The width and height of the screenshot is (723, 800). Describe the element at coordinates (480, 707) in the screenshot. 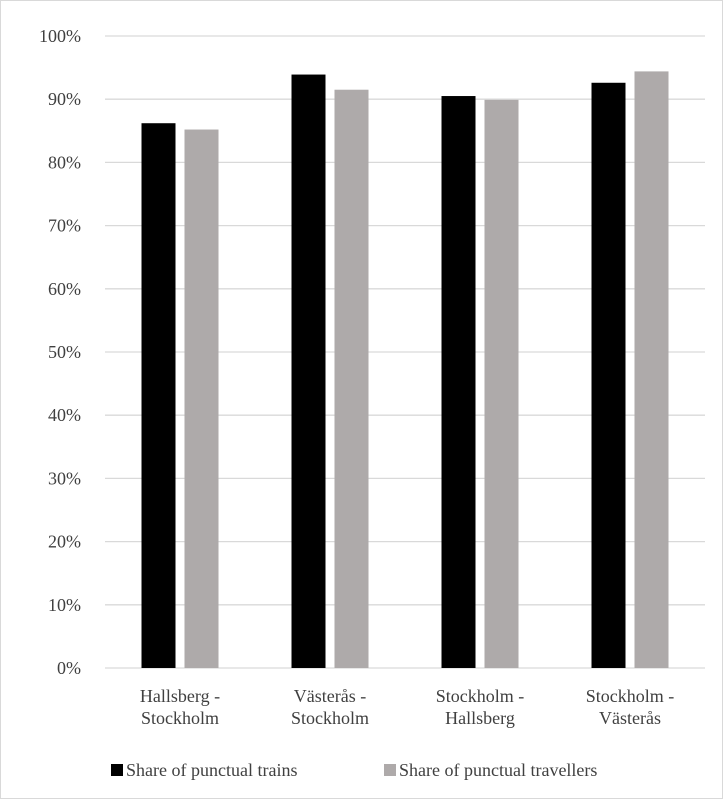

I see `x-category-label: Stockholm -Hallsberg` at that location.